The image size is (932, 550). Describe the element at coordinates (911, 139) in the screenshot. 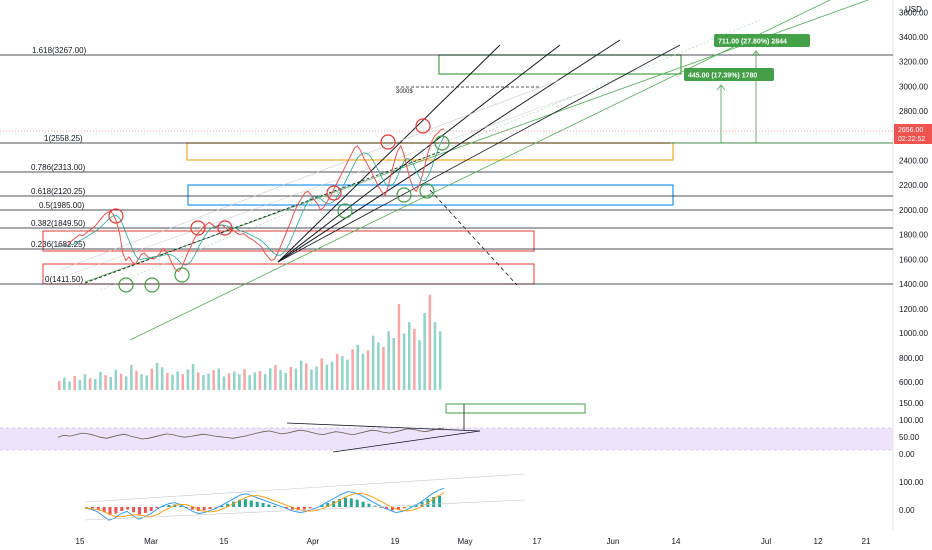

I see `current-price-countdown: 02:22:52` at that location.